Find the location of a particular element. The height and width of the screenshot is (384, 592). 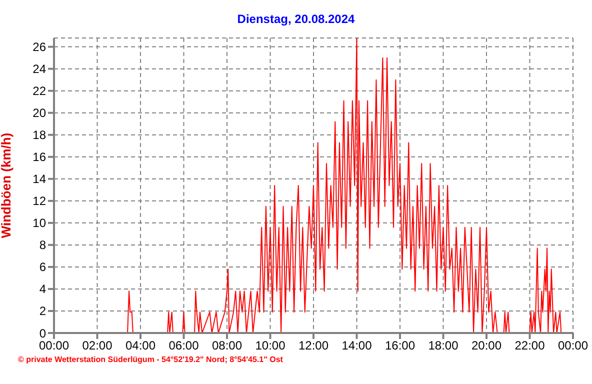

y-tick-label: 18 is located at coordinates (39, 135).